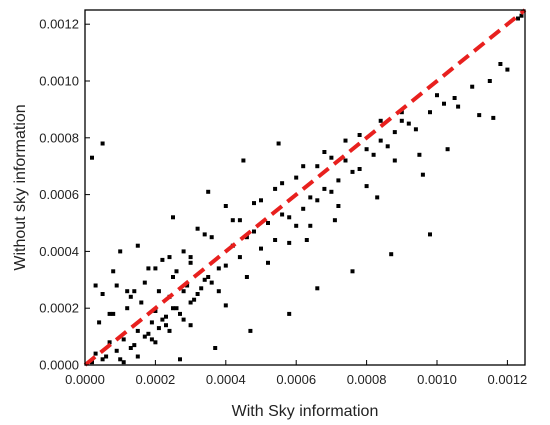  Describe the element at coordinates (59, 308) in the screenshot. I see `y-tick-label: 0.0002` at that location.